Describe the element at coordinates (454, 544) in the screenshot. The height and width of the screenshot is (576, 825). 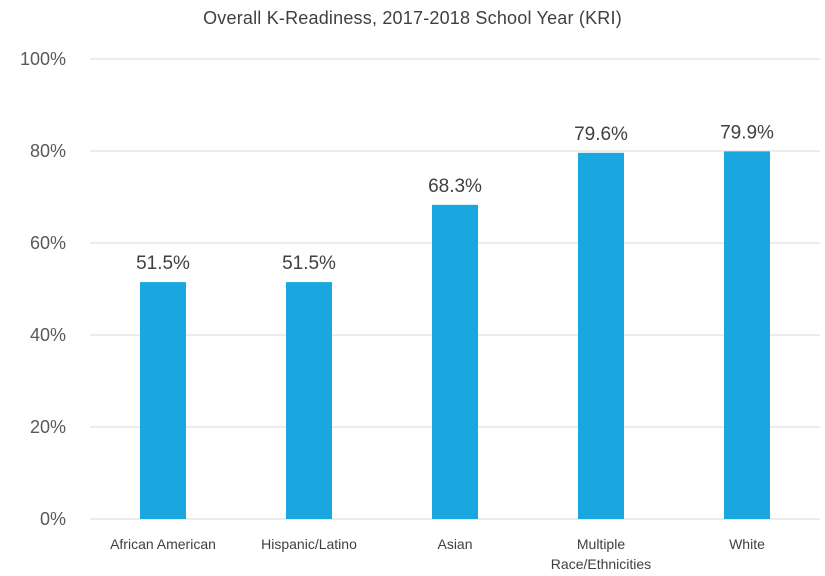
I see `x-category-label: Asian` at that location.